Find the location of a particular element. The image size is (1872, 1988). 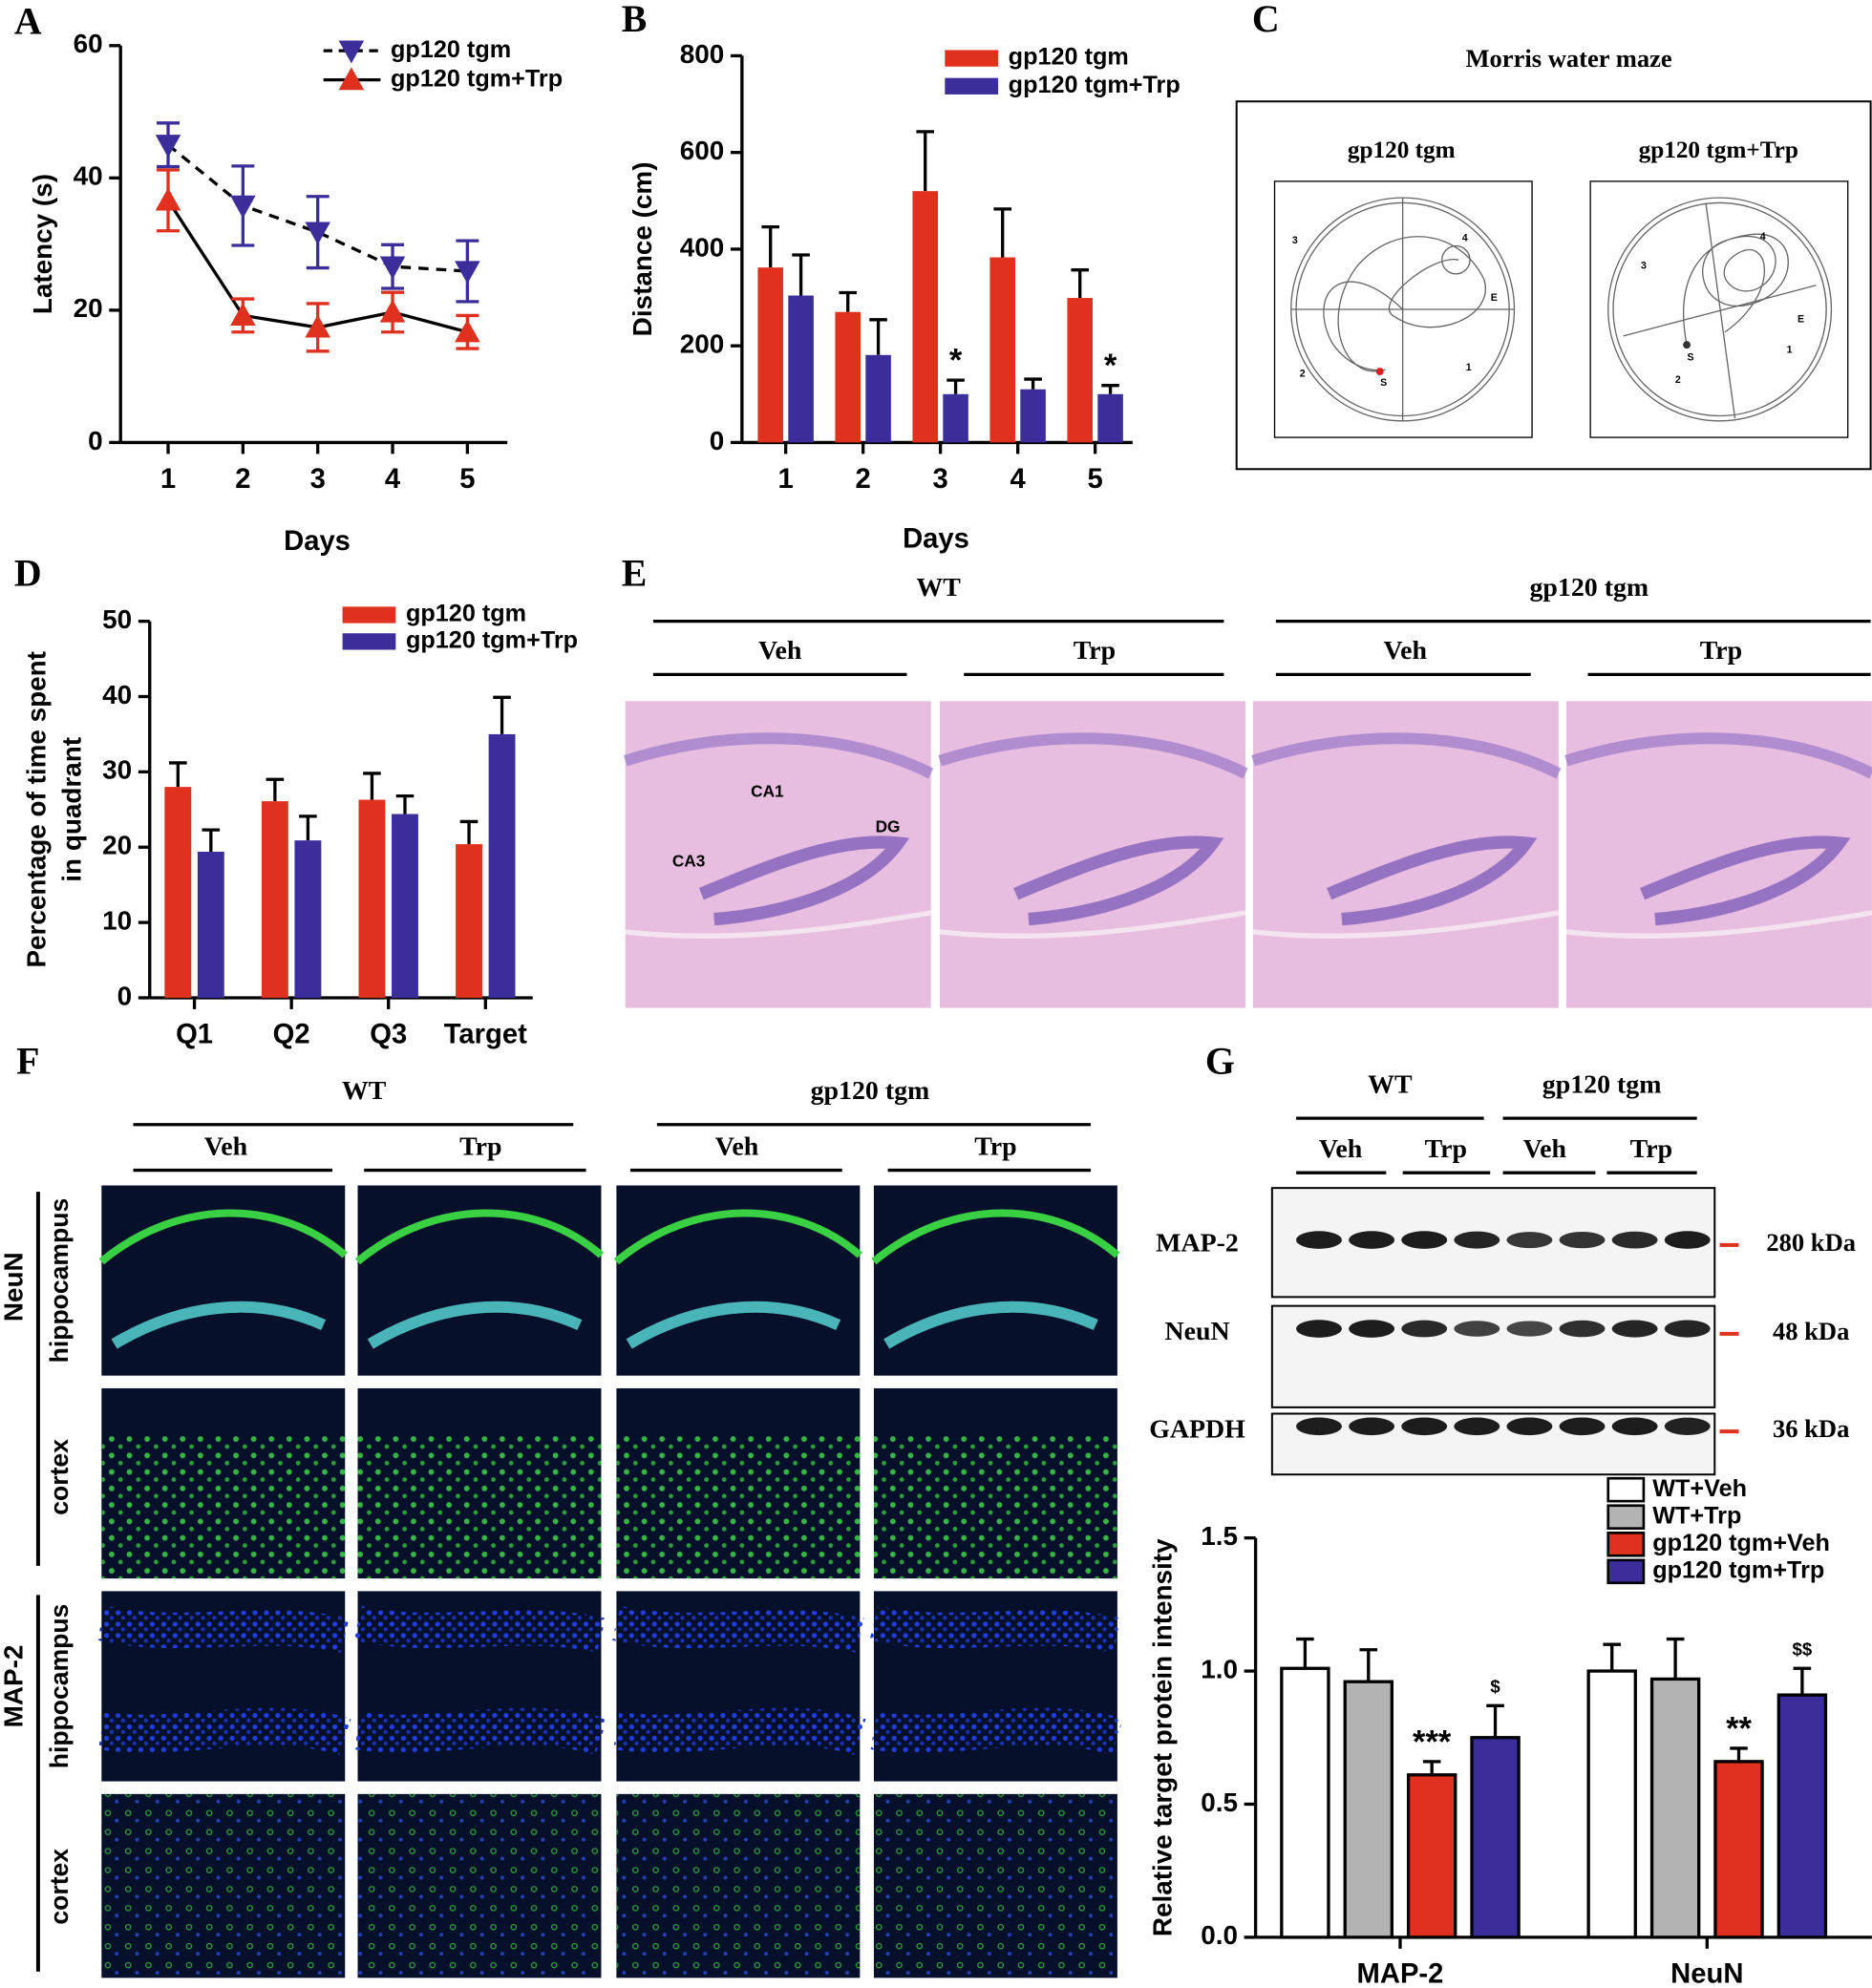

western-blot is located at coordinates (1493, 1332).